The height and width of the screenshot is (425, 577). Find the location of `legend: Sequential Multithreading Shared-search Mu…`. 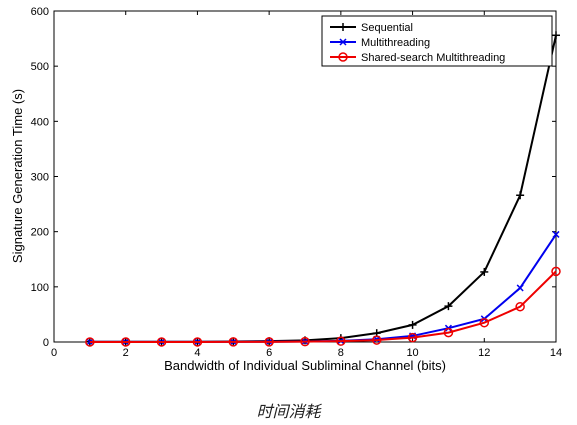

legend: Sequential Multithreading Shared-search Mu… is located at coordinates (437, 41).